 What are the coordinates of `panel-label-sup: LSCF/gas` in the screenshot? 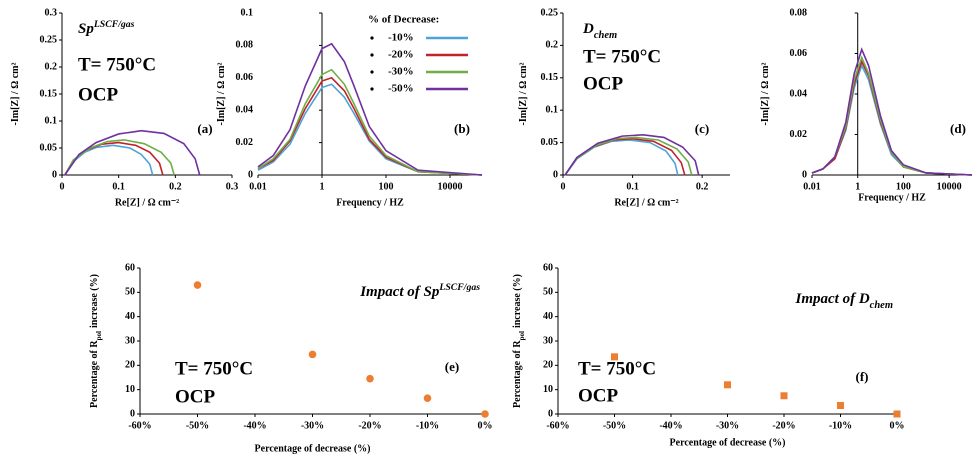 It's located at (114, 24).